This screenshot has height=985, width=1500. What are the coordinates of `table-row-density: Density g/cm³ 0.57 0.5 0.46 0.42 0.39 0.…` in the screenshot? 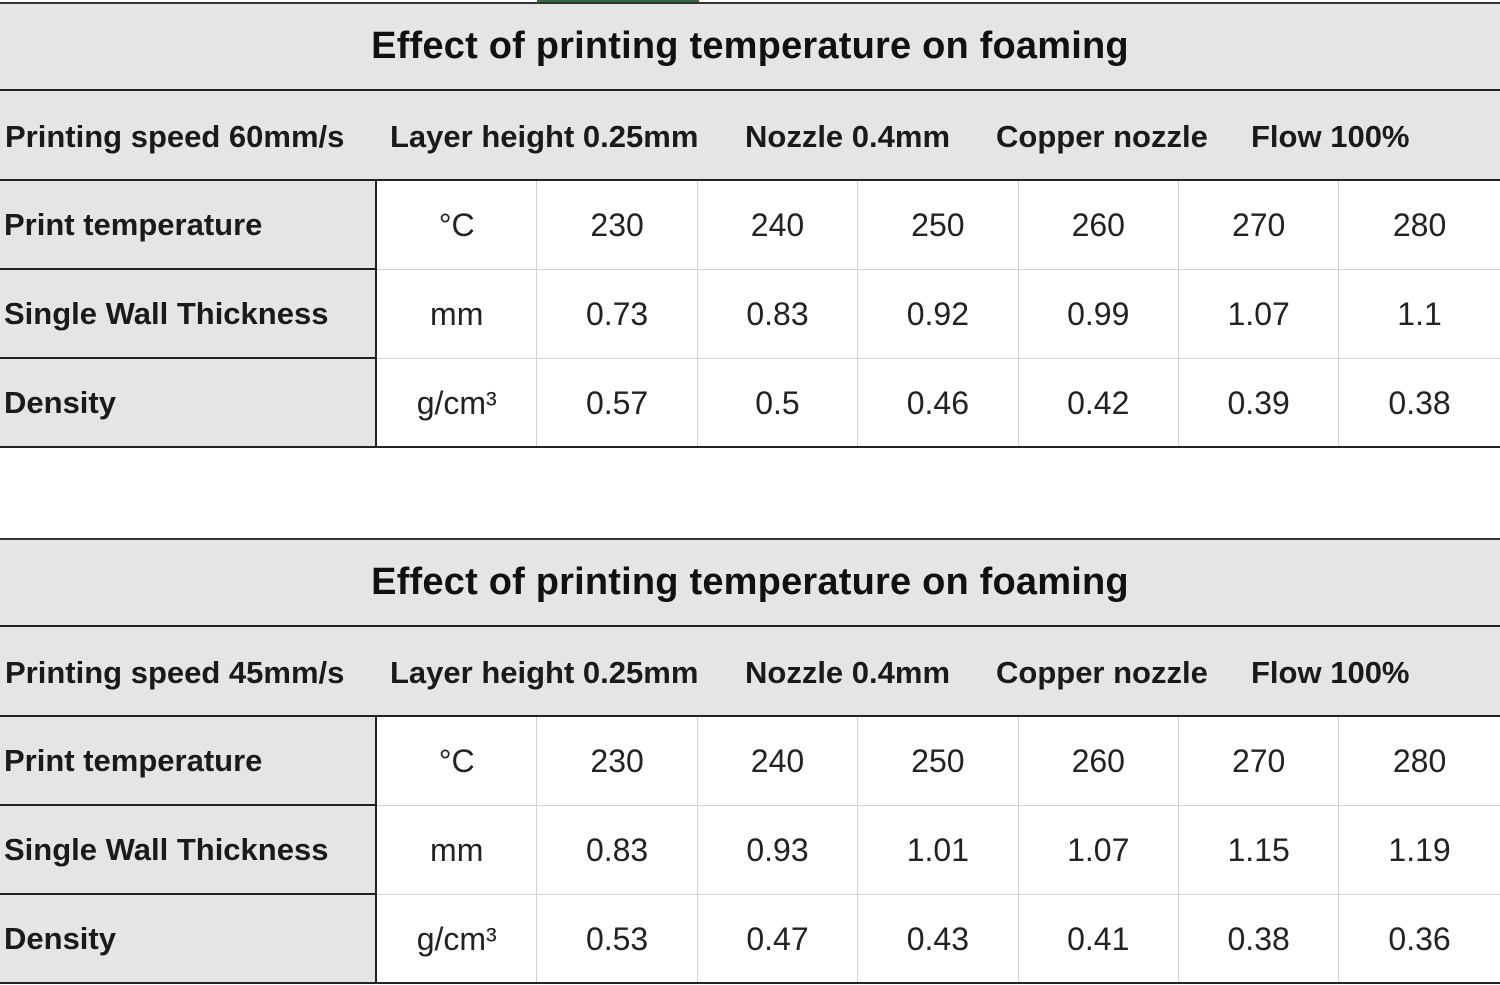 It's located at (750, 403).